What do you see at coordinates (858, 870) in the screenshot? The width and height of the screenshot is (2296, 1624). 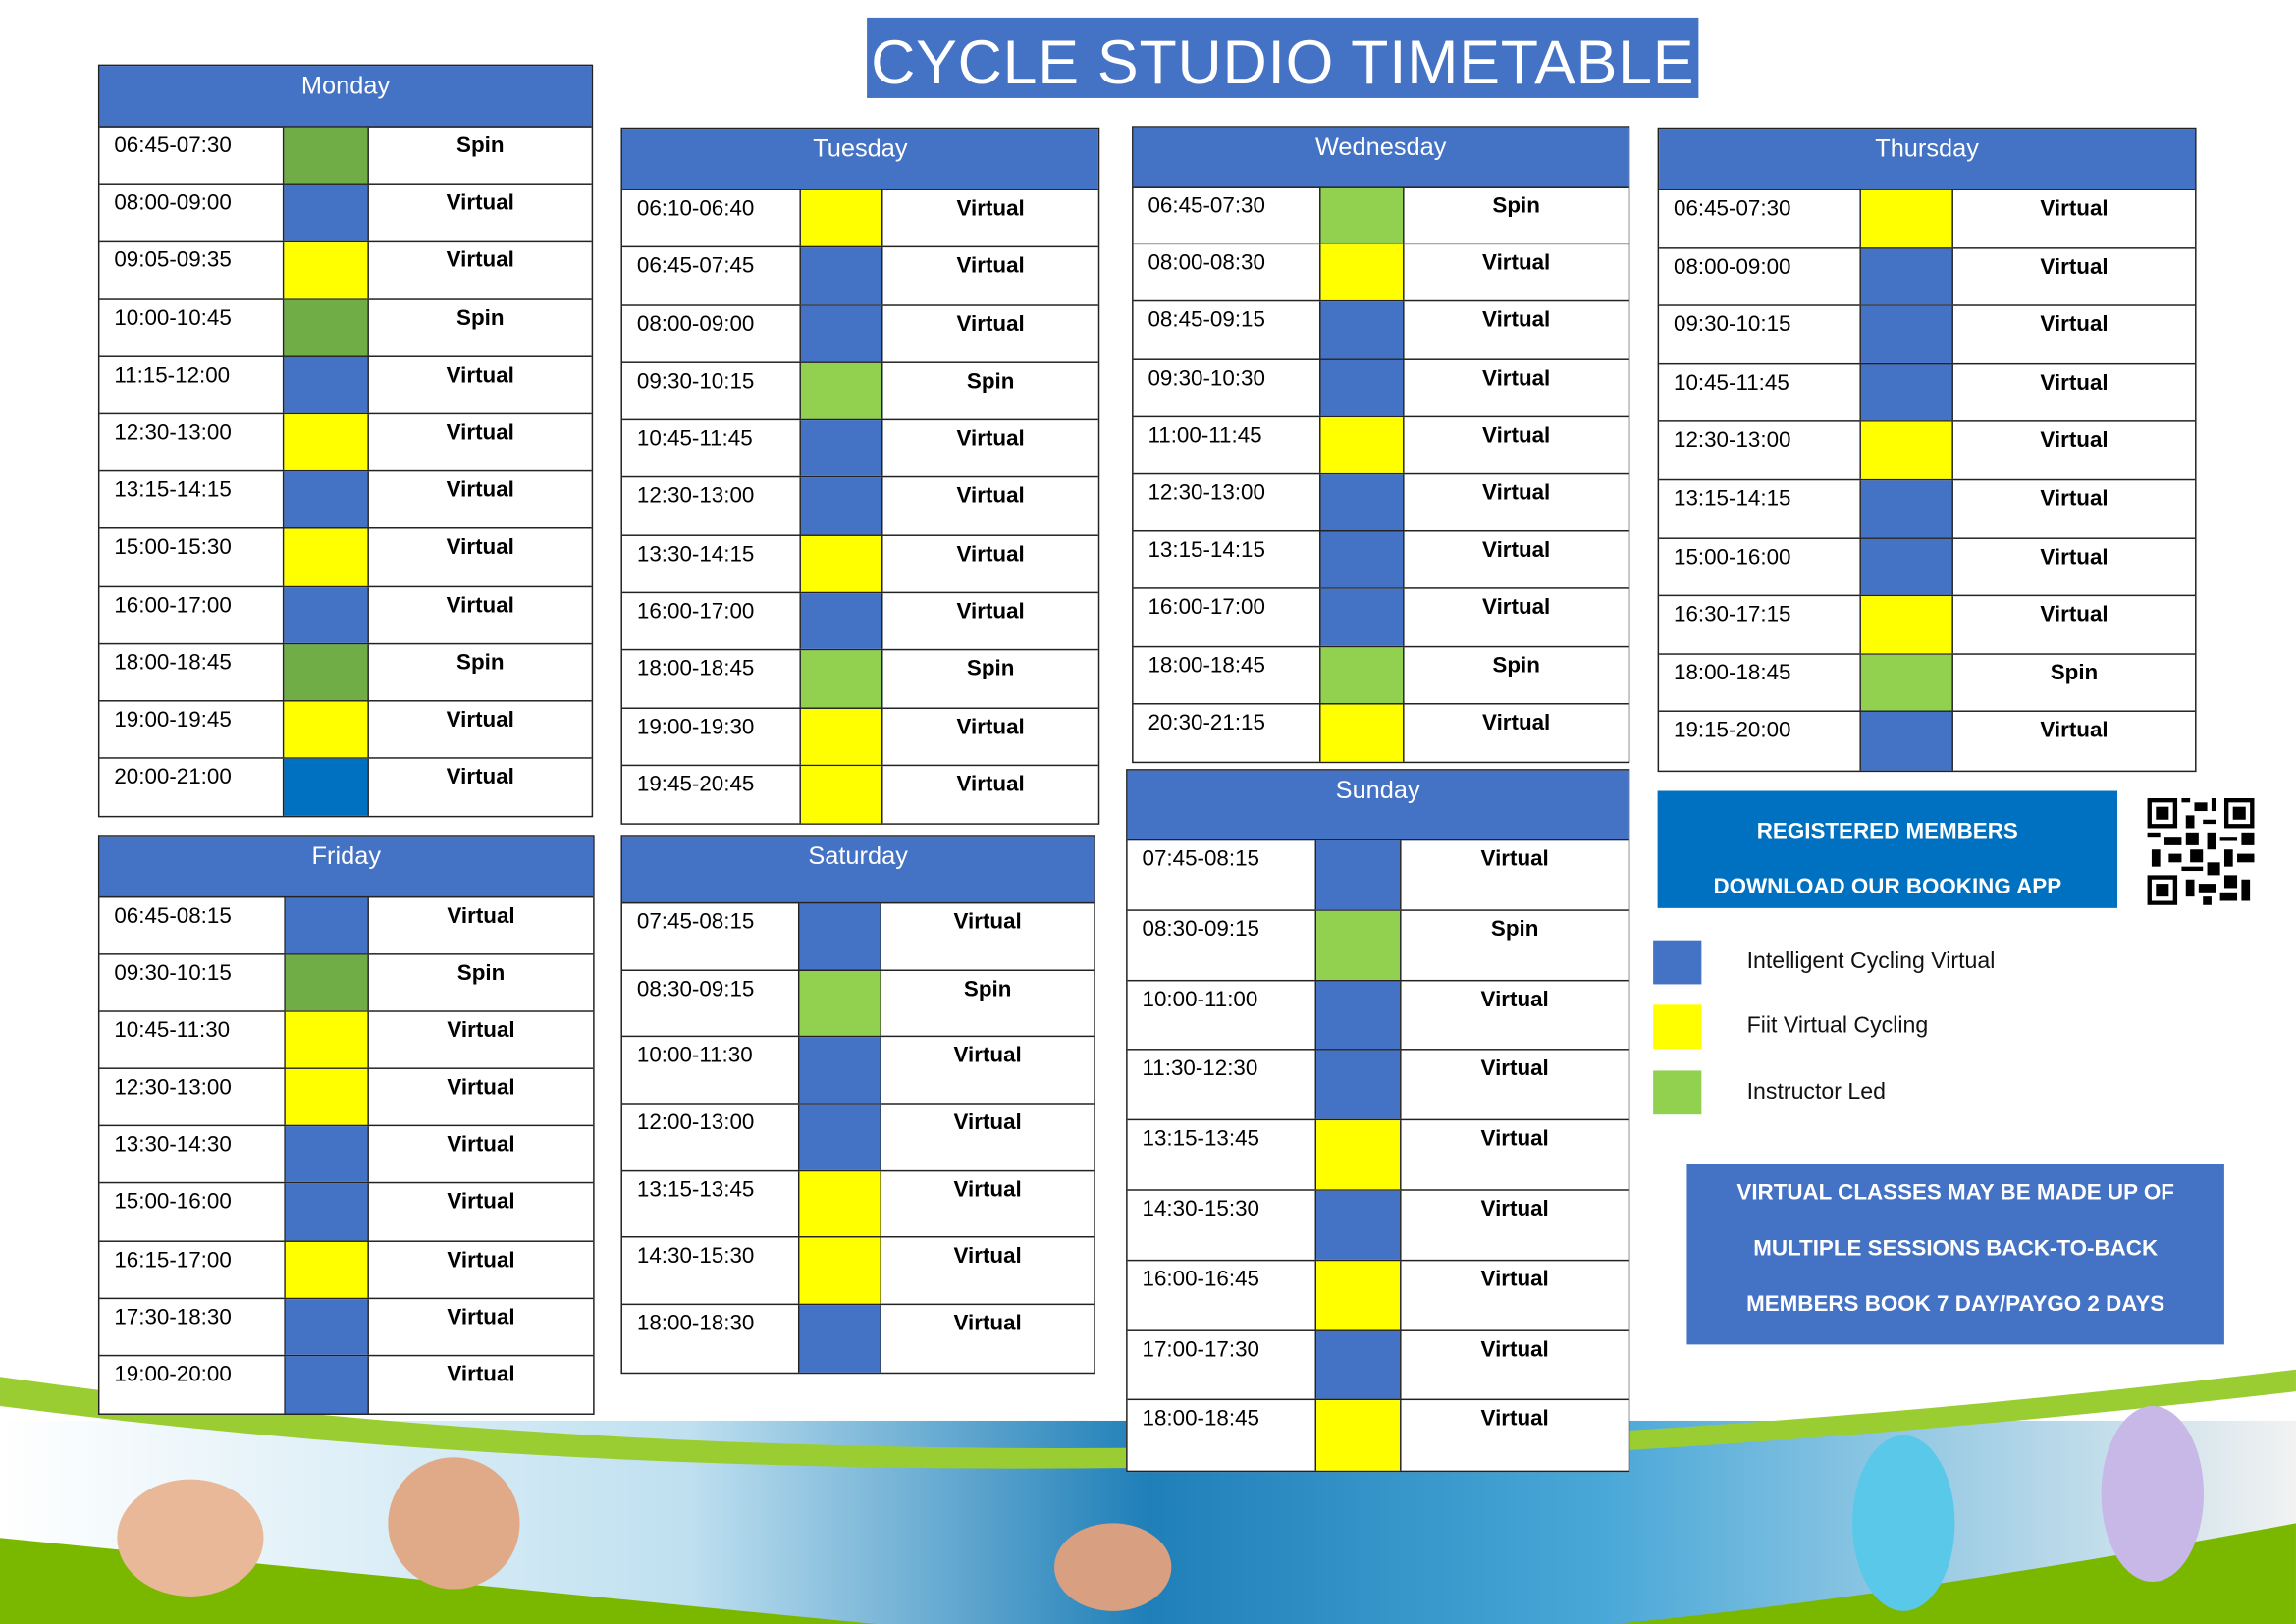 I see `day-header: Saturday` at bounding box center [858, 870].